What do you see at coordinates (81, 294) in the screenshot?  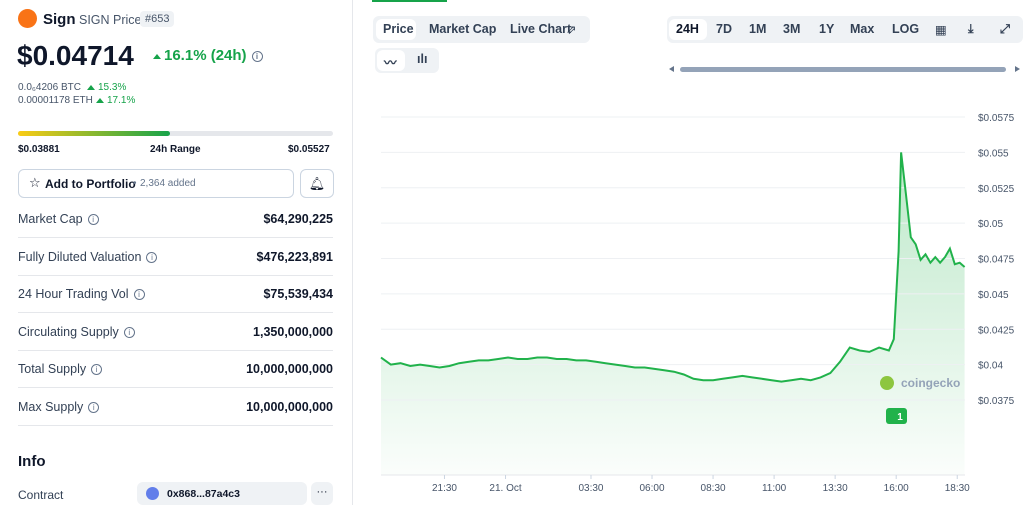 I see `stat-label: 24 Hour Trading Vol i` at bounding box center [81, 294].